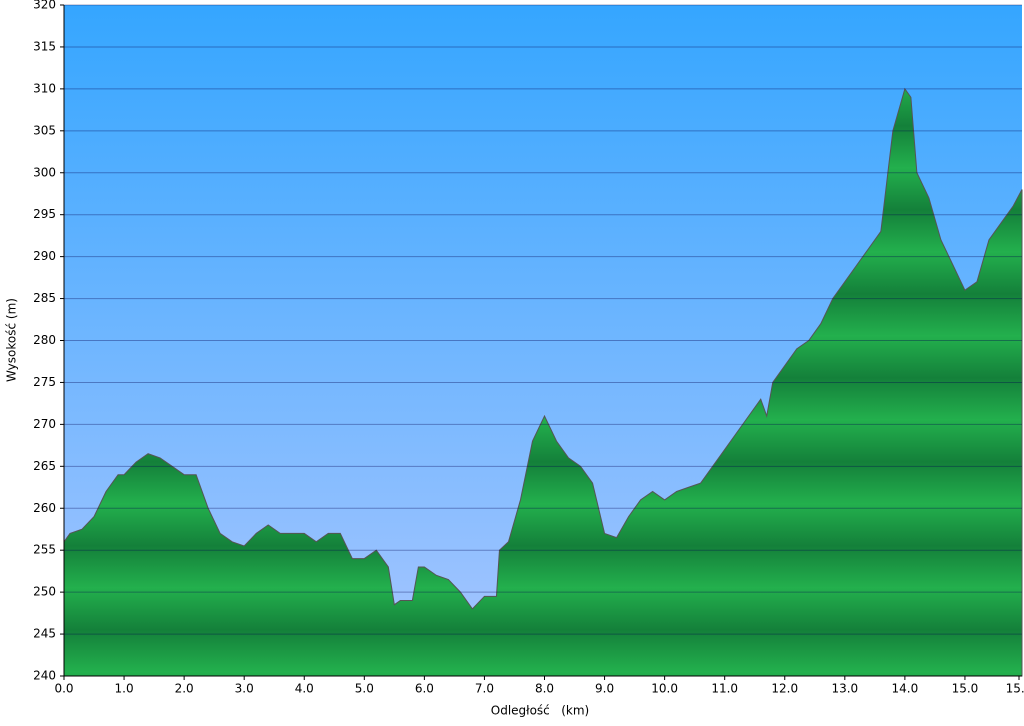 The height and width of the screenshot is (726, 1024). I want to click on y-tick-label: 315, so click(44, 46).